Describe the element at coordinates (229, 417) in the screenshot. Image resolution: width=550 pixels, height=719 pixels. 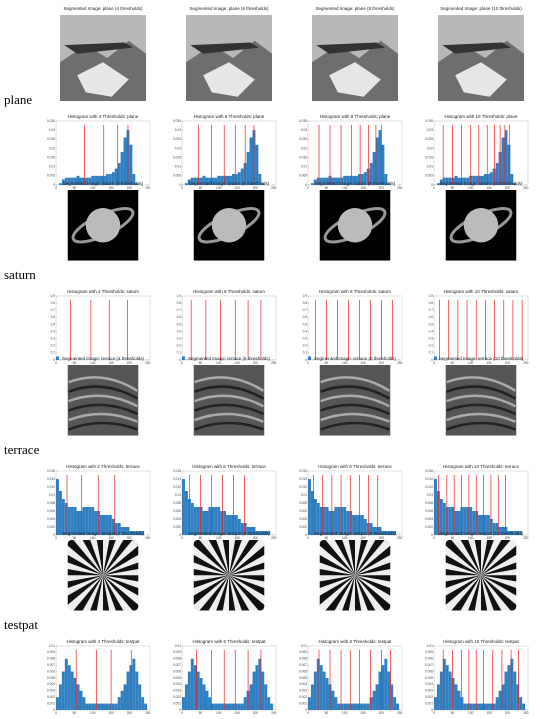
I see `image-terrace` at that location.